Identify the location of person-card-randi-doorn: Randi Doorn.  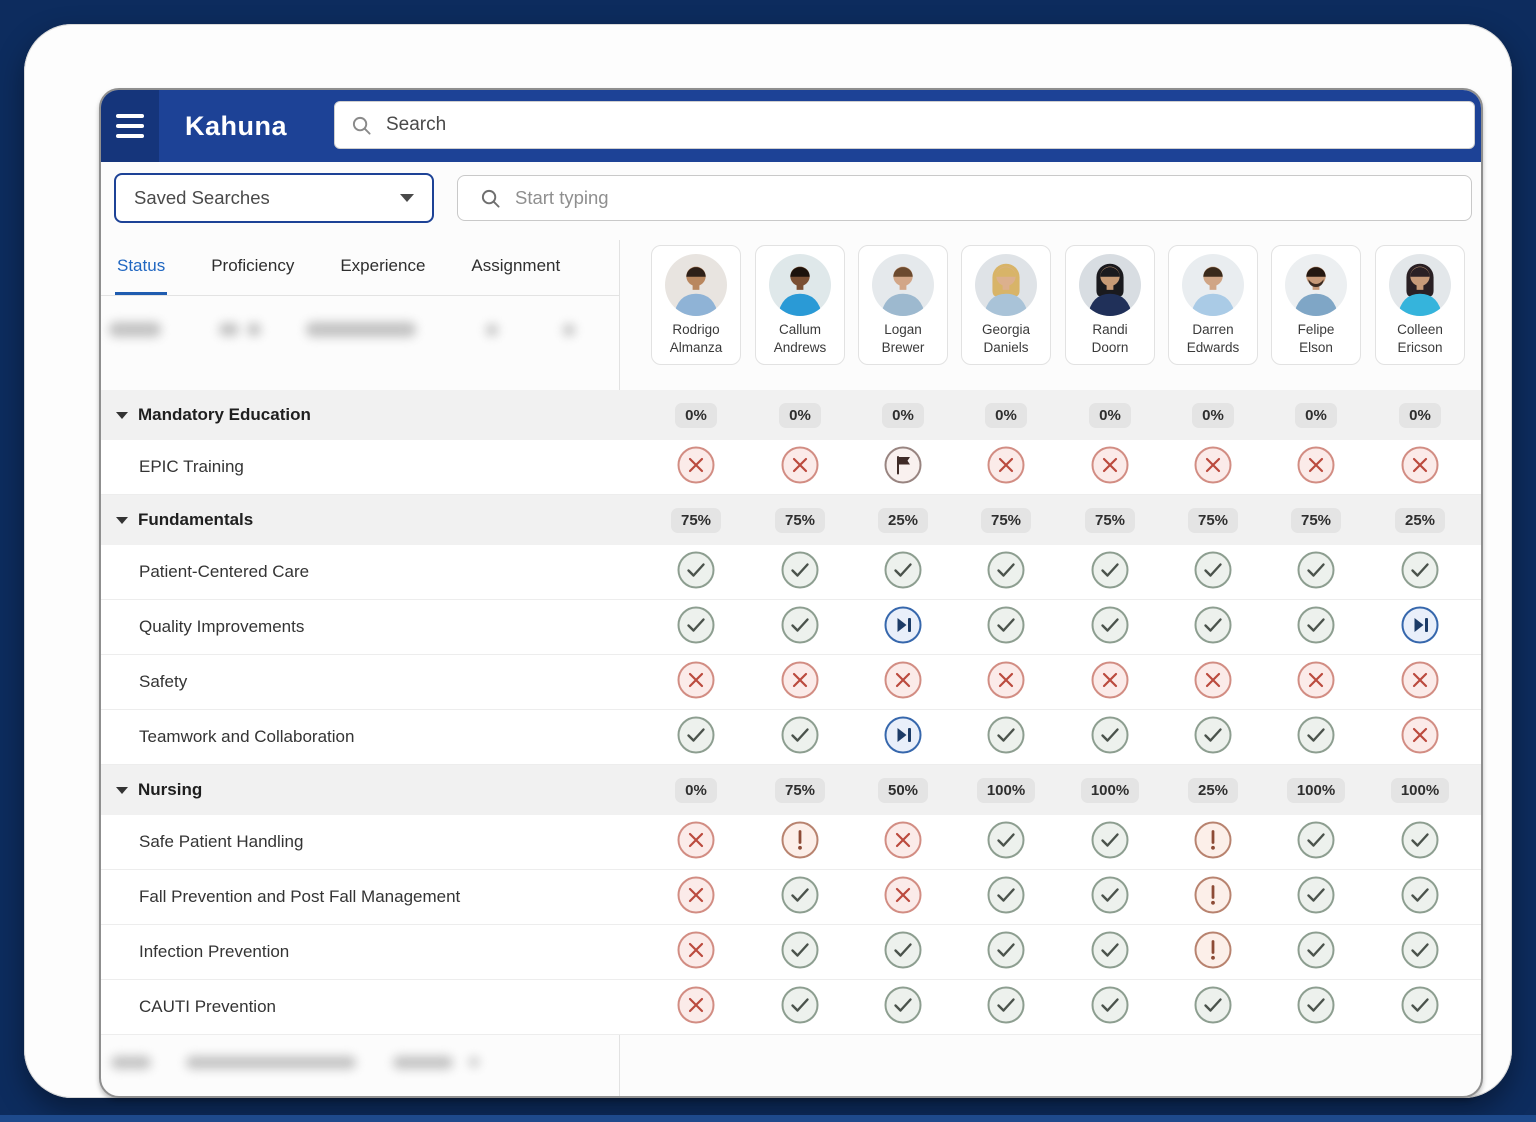
(1110, 305).